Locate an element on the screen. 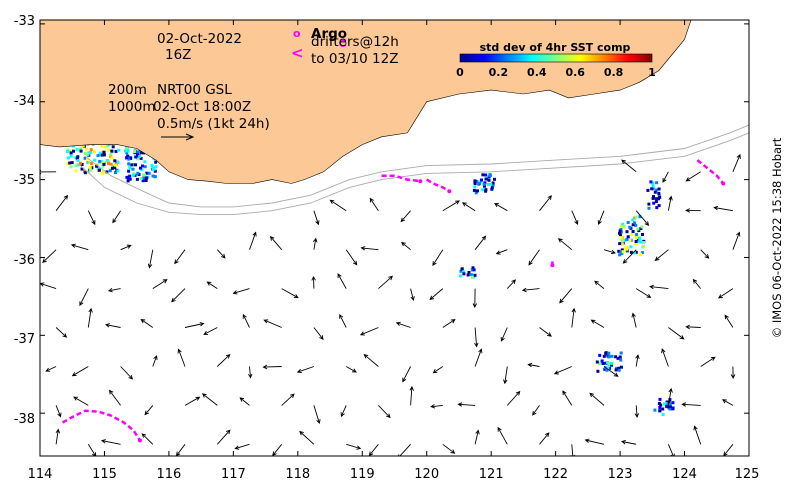 This screenshot has width=791, height=492. argo-float-marker is located at coordinates (343, 43).